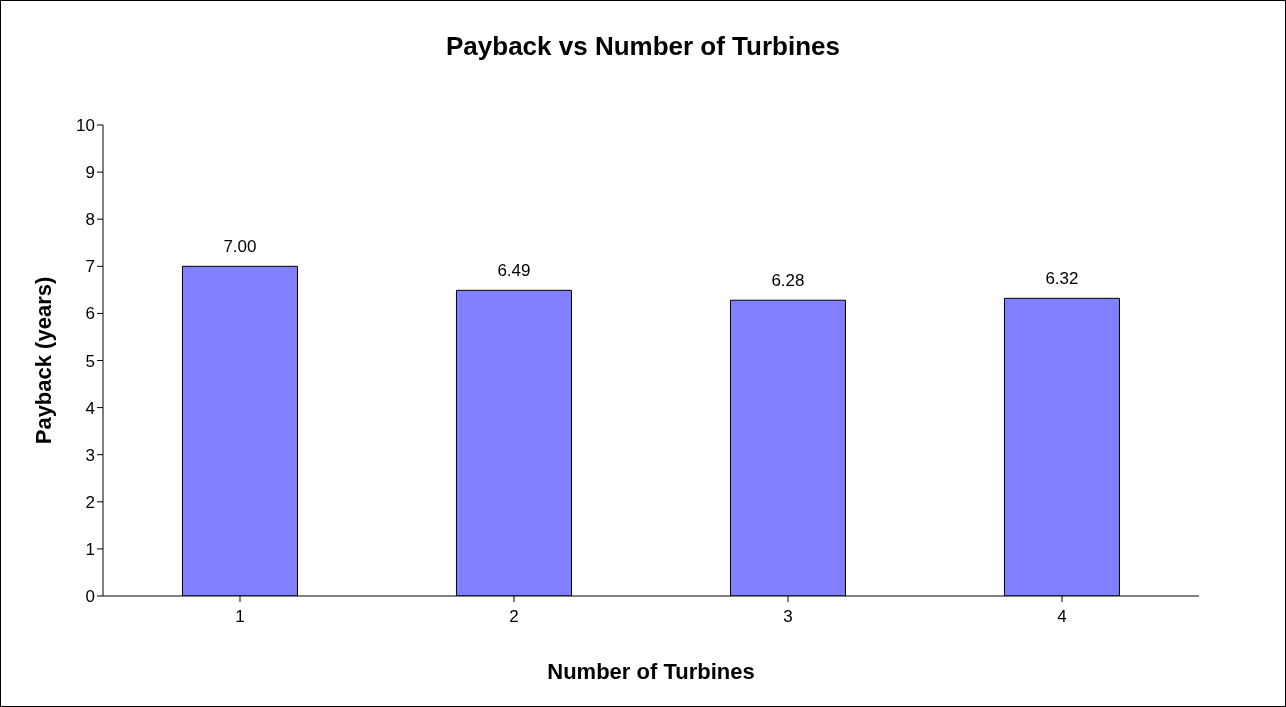 Image resolution: width=1286 pixels, height=707 pixels. Describe the element at coordinates (90, 597) in the screenshot. I see `y-tick-label: 0` at that location.